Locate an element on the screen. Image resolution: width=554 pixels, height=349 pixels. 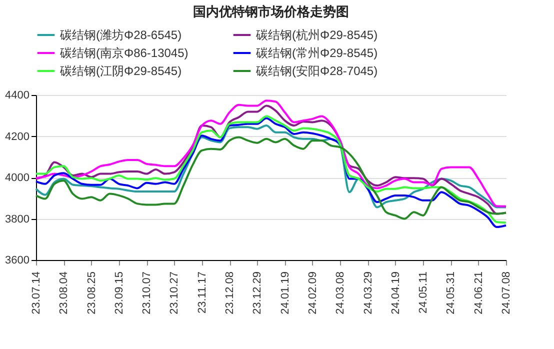
legend-label: 碳结钢(南京Φ86-13045) is located at coordinates (123, 53).